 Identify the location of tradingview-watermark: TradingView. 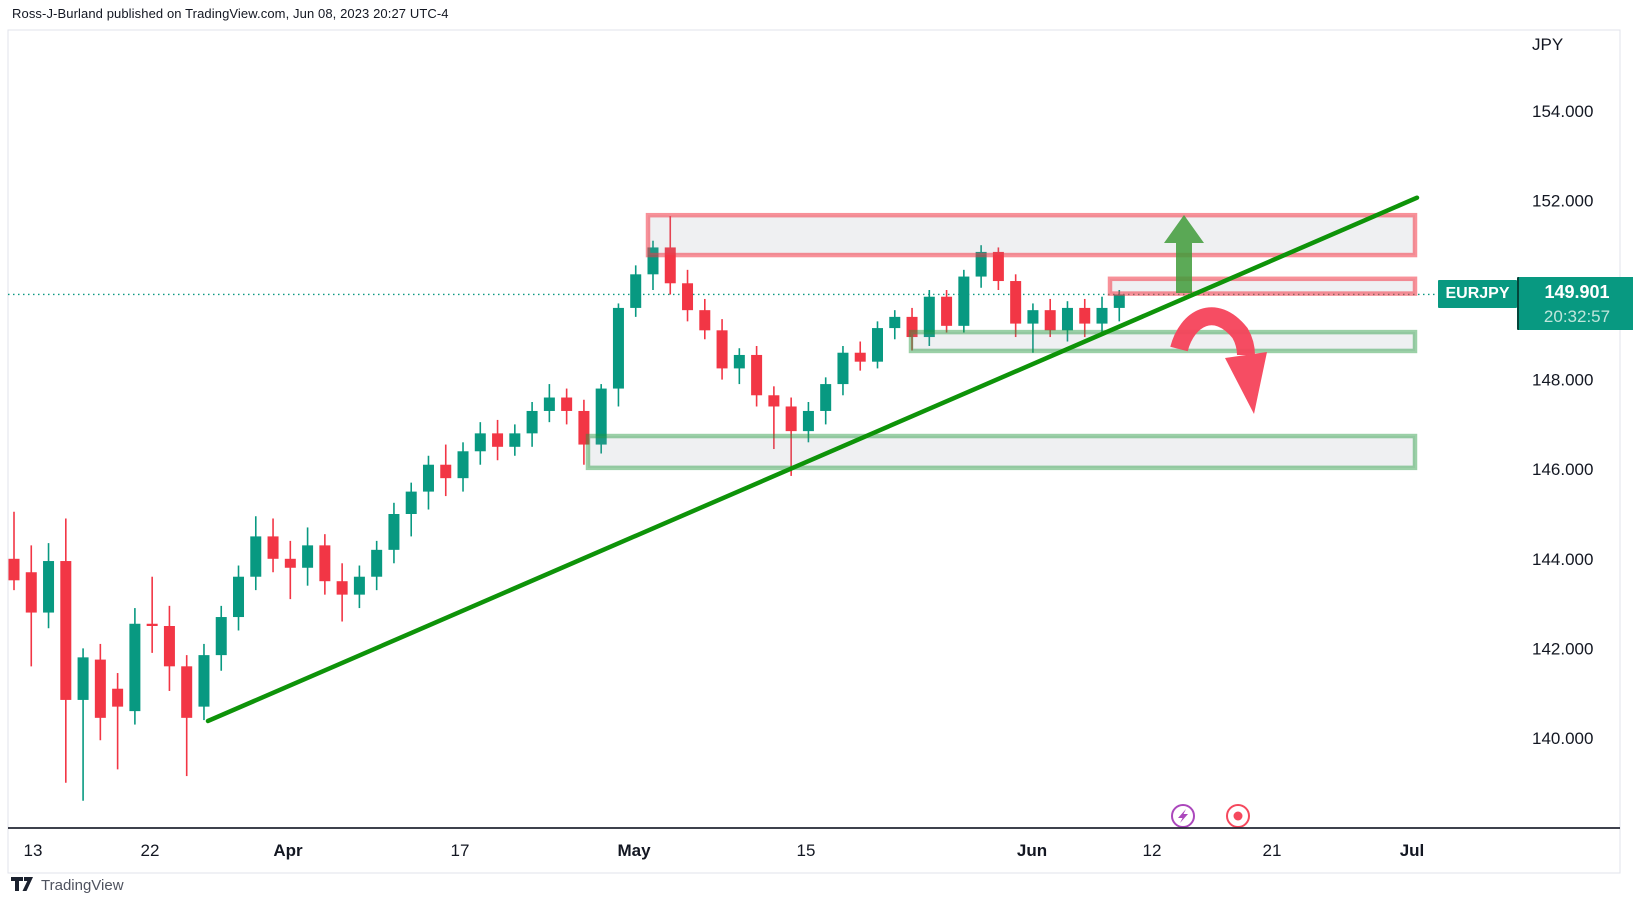
(67, 885).